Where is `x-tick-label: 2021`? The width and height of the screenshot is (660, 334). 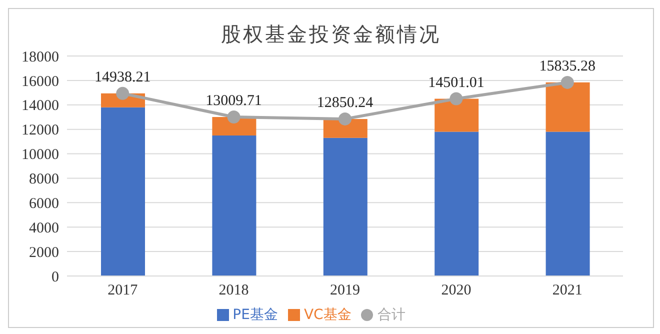 x-tick-label: 2021 is located at coordinates (567, 290).